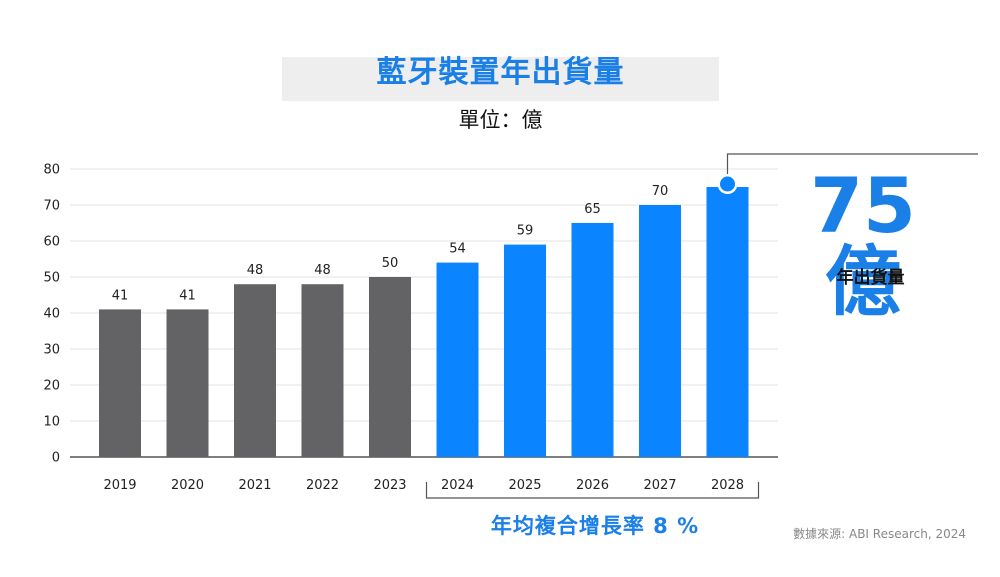  I want to click on x-tick-label: 2020, so click(187, 485).